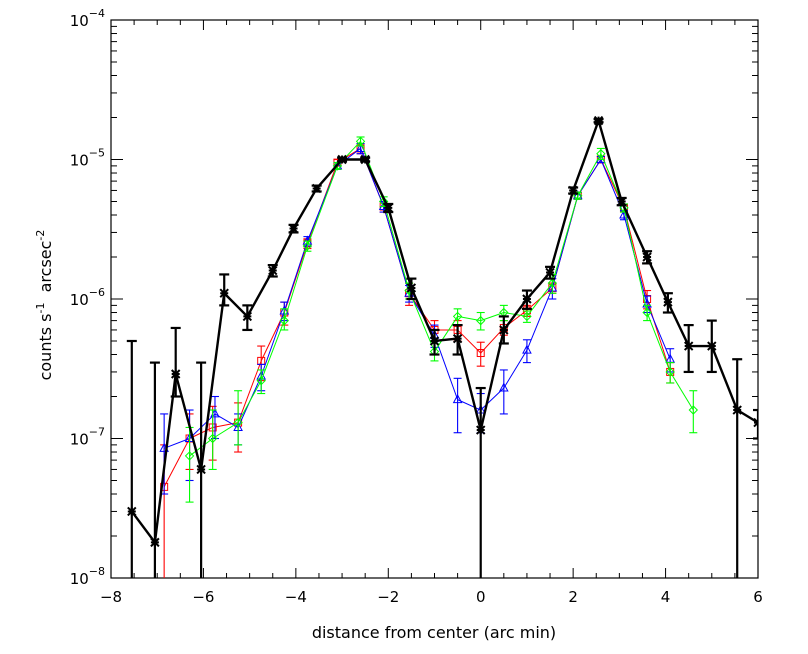 The height and width of the screenshot is (654, 808). What do you see at coordinates (45, 272) in the screenshot?
I see `y-axis-title-mid: arcsec` at bounding box center [45, 272].